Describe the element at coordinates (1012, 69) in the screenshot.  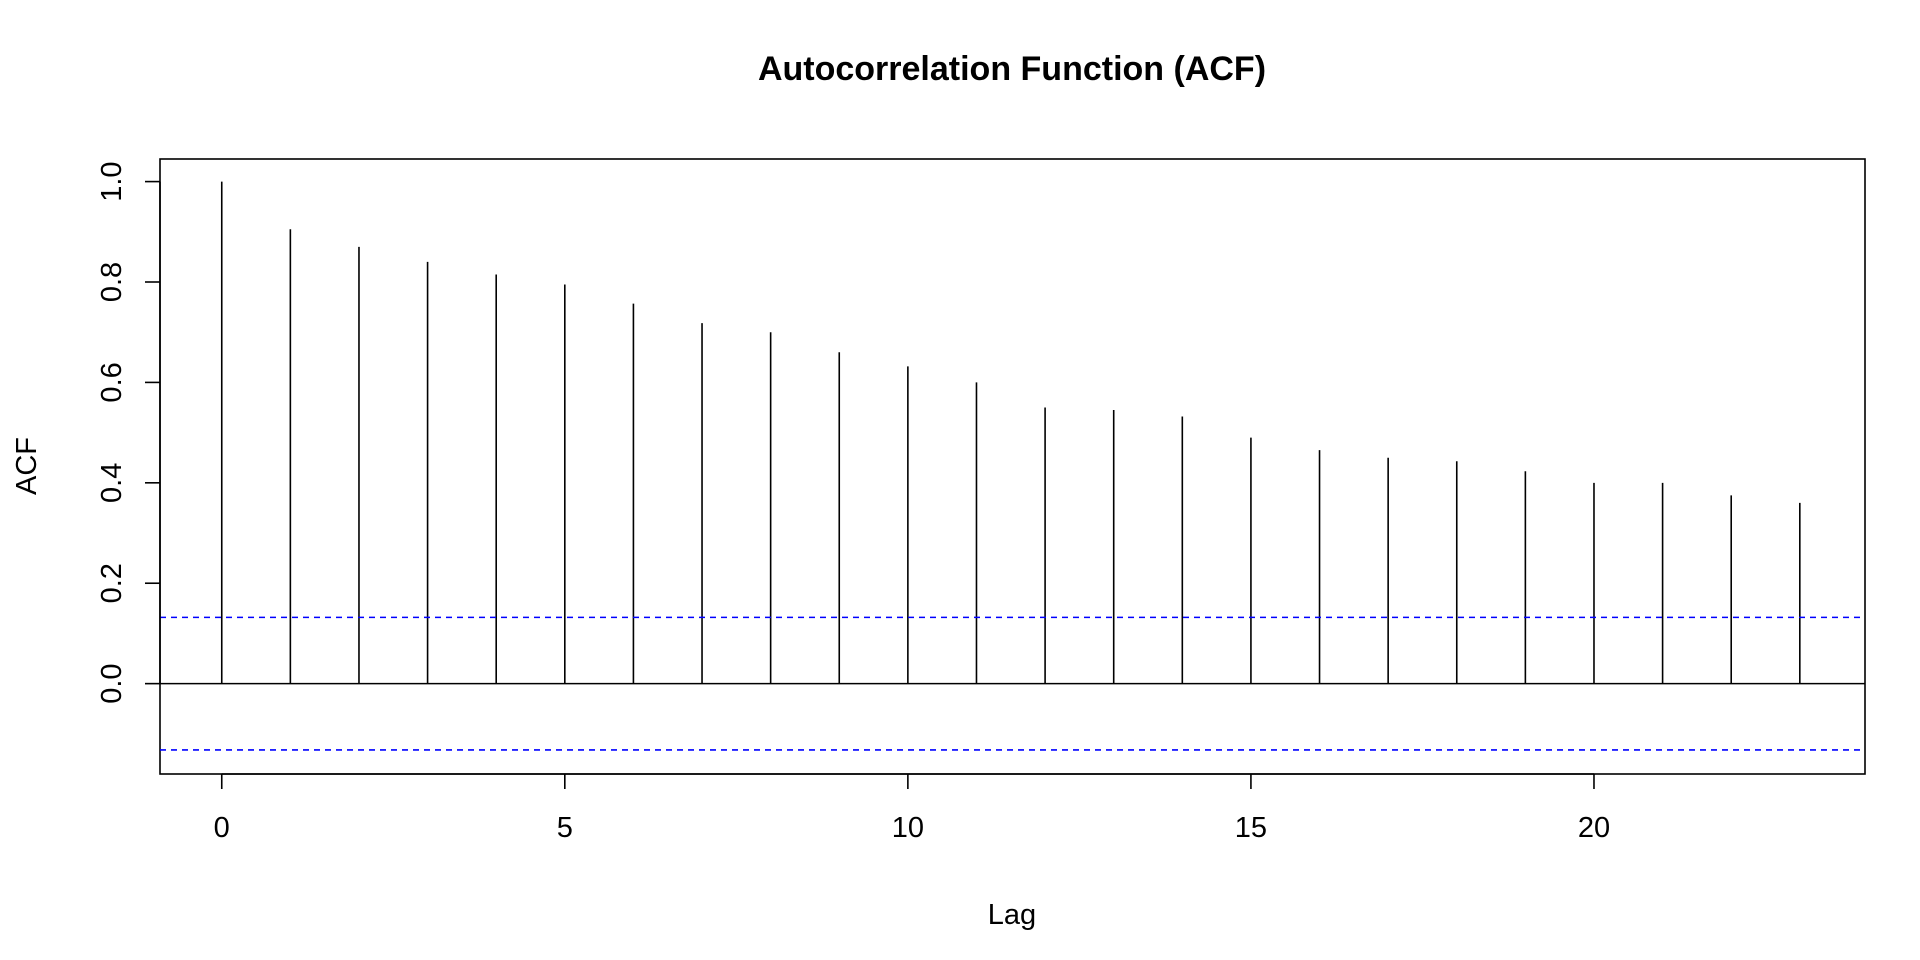
I see `chart-title: Autocorrelation Function (ACF)` at that location.